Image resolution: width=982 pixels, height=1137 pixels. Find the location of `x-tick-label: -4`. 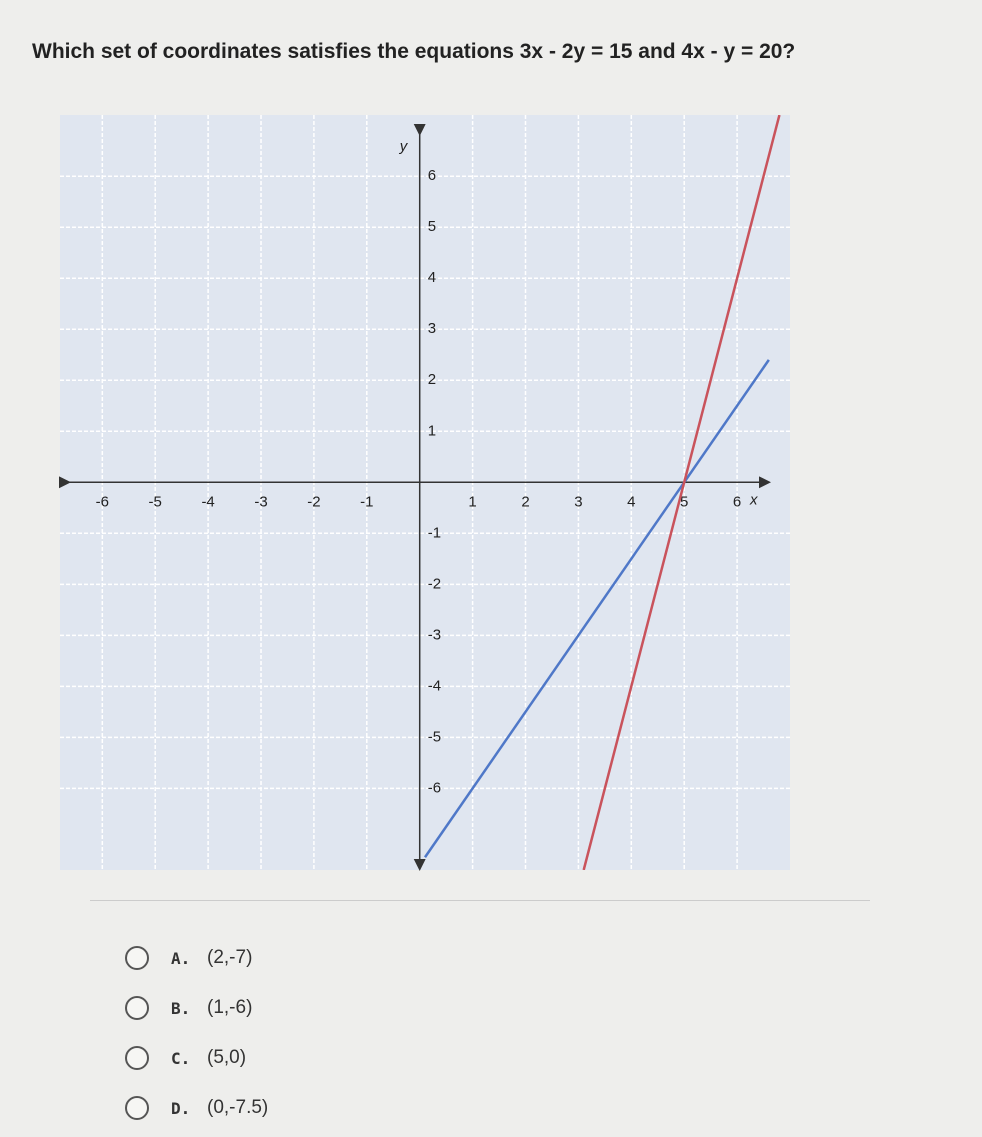

x-tick-label: -4 is located at coordinates (207, 501).